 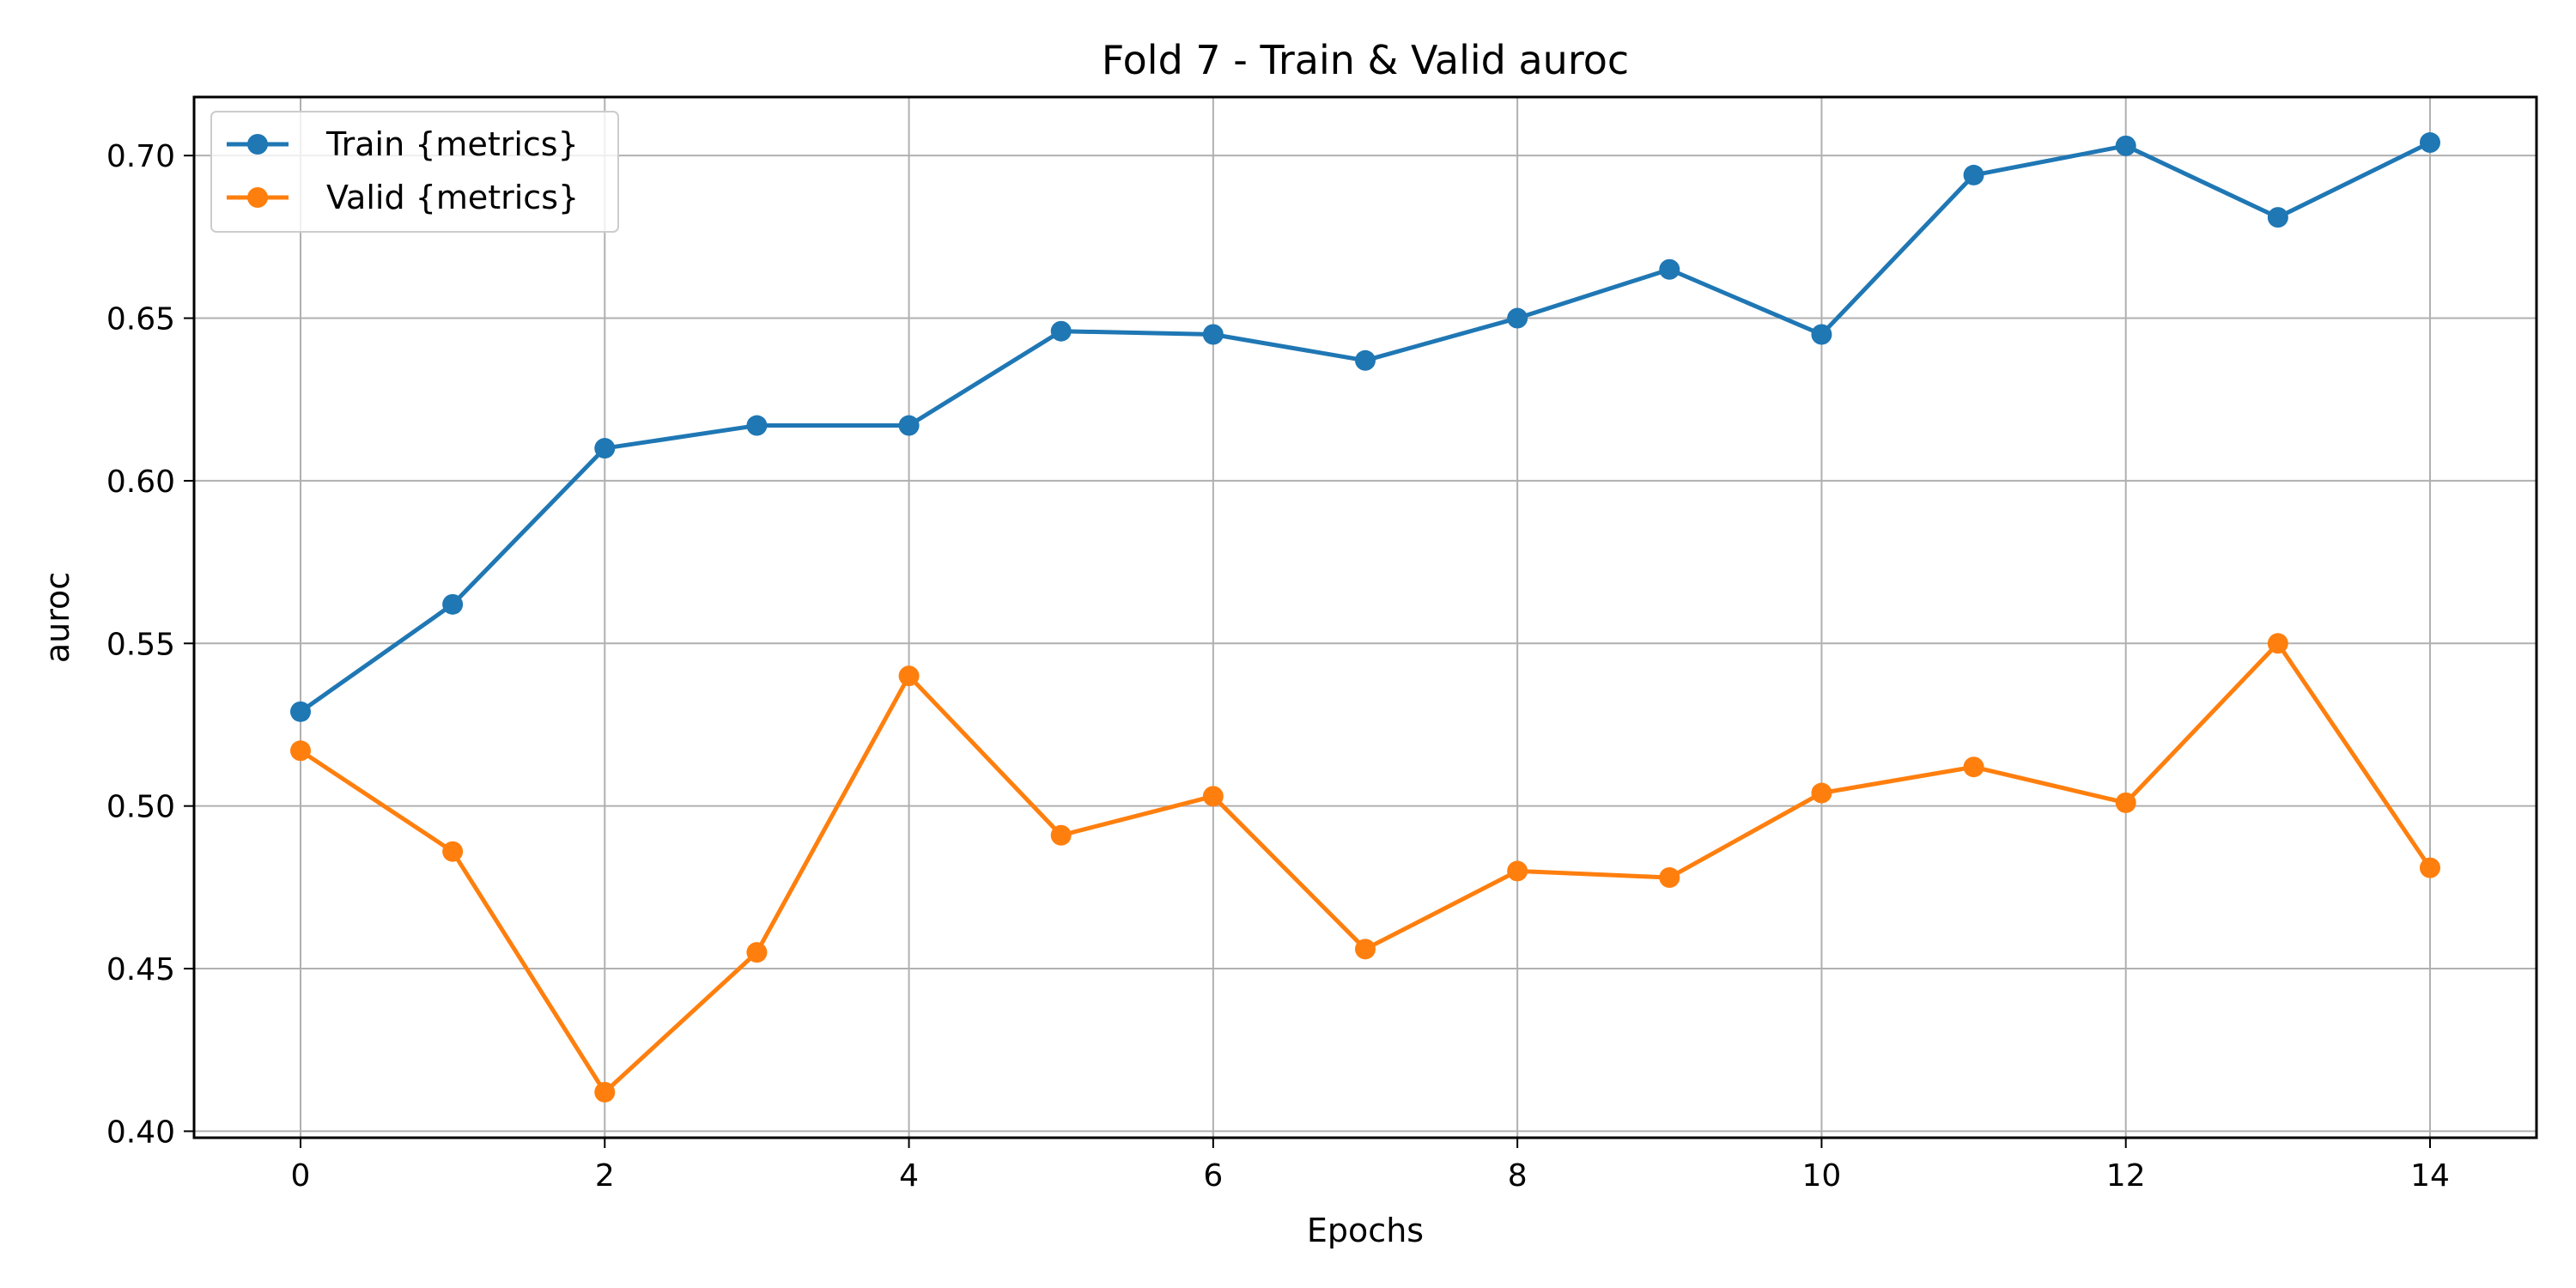 I want to click on y-tick-label: 0.40, so click(x=140, y=1133).